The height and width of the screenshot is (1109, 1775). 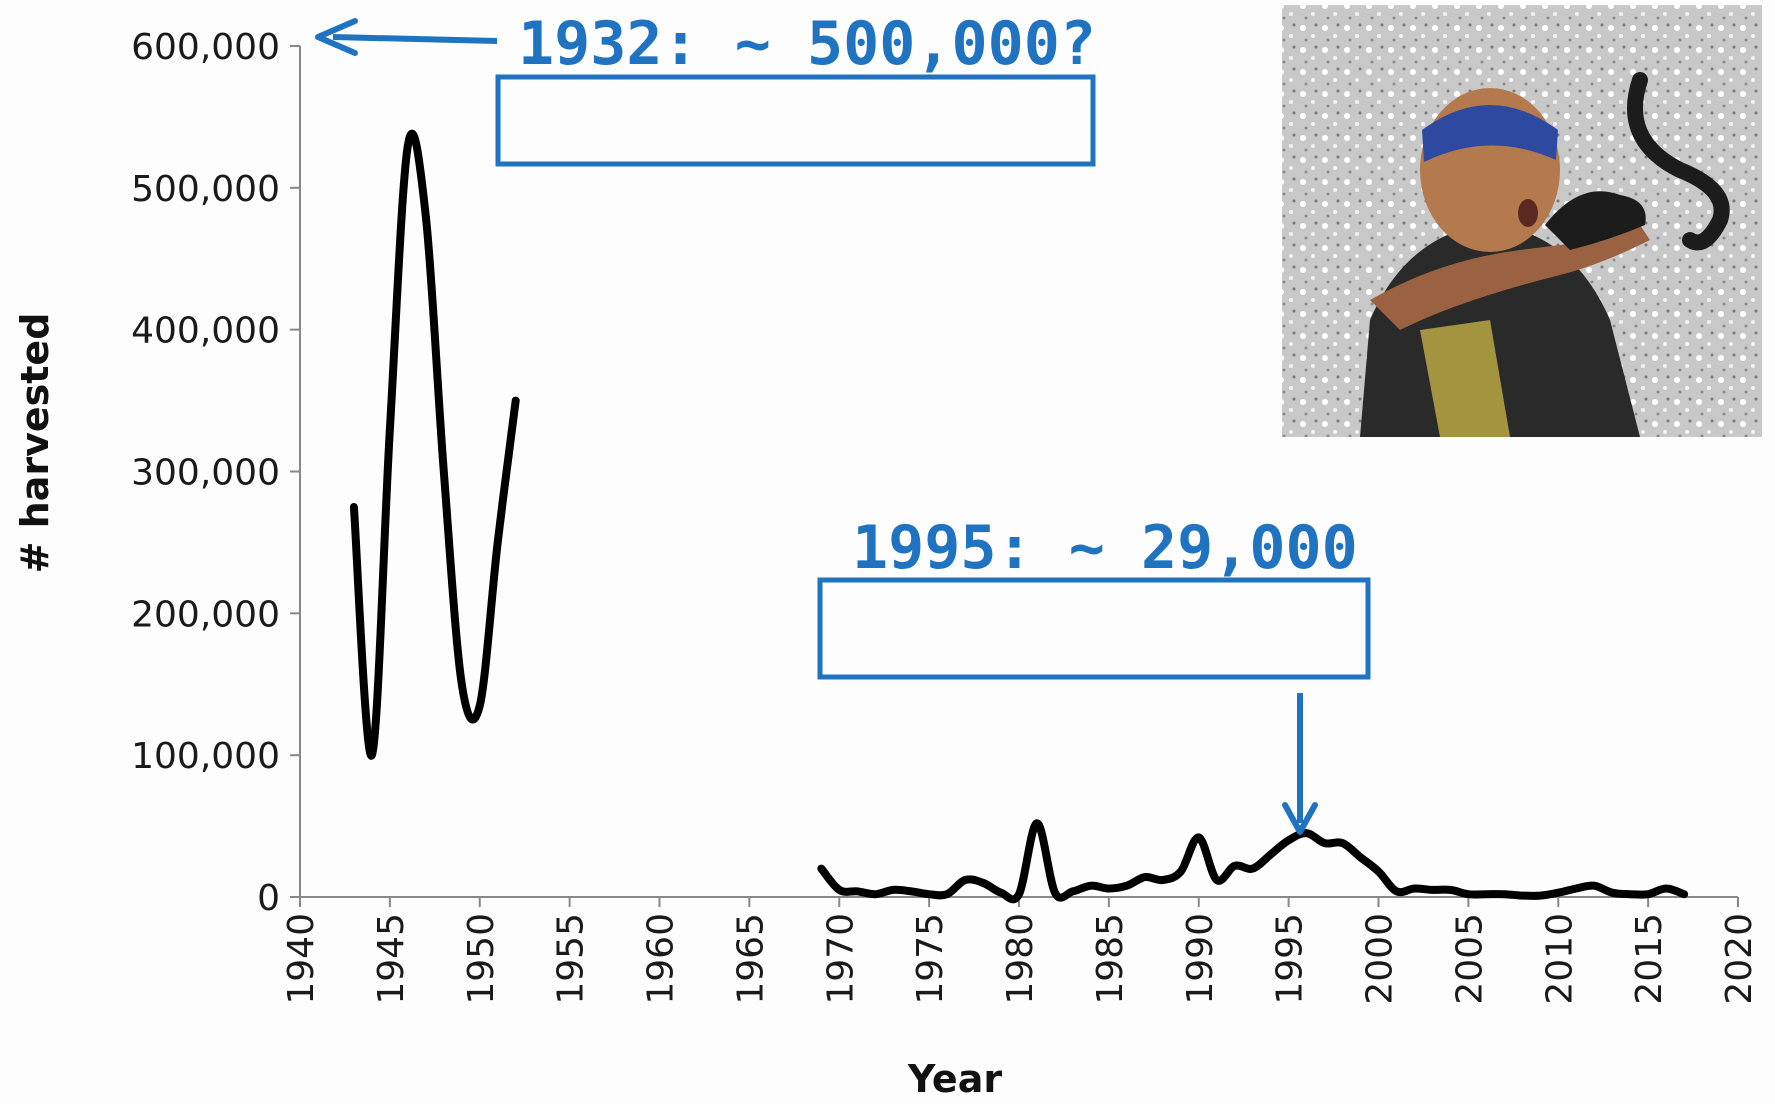 What do you see at coordinates (481, 959) in the screenshot?
I see `x-tick-label: 1950` at bounding box center [481, 959].